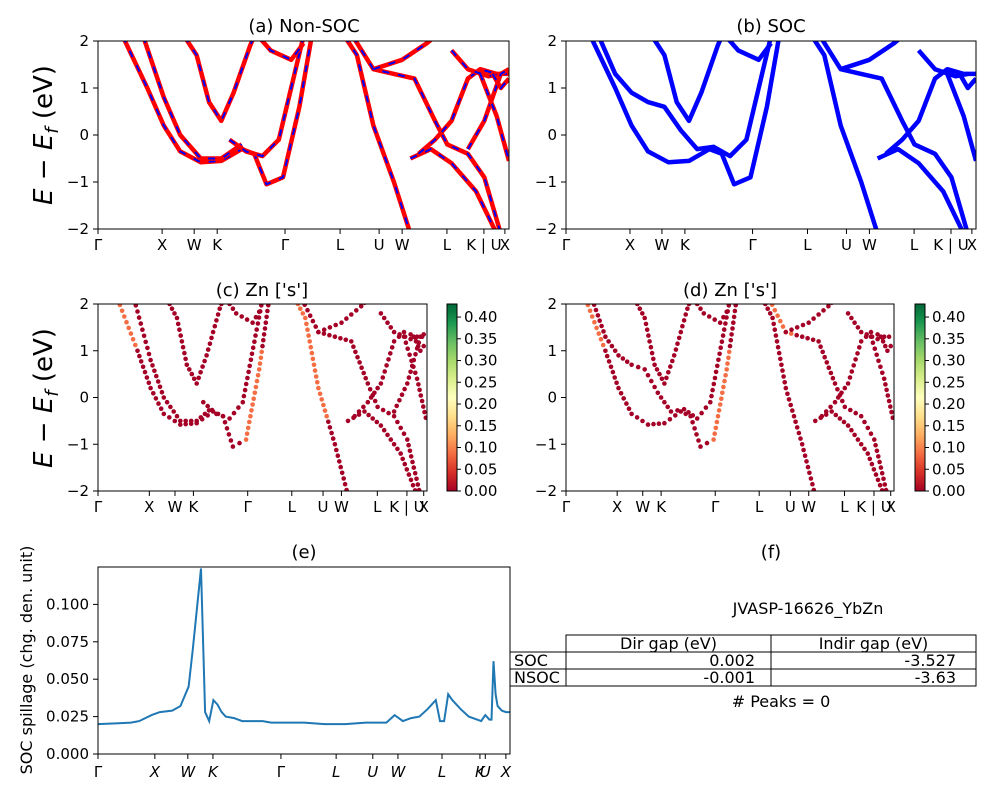 The image size is (1000, 800). I want to click on pb-ytick-label: 1, so click(552, 88).